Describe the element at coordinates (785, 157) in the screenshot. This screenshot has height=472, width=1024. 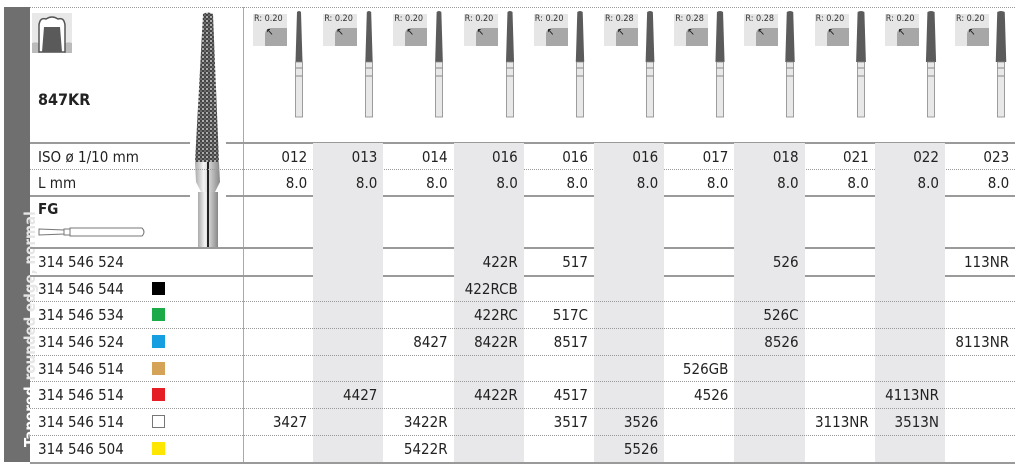
I see `iso-size-cell: 018` at that location.